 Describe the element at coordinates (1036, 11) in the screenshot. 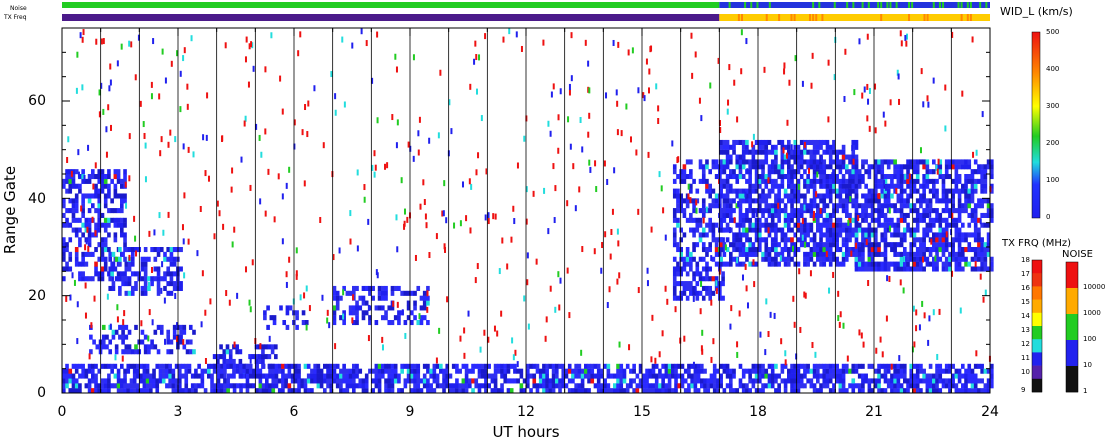

I see `colorbar-width-title: WID_L (km/s)` at that location.